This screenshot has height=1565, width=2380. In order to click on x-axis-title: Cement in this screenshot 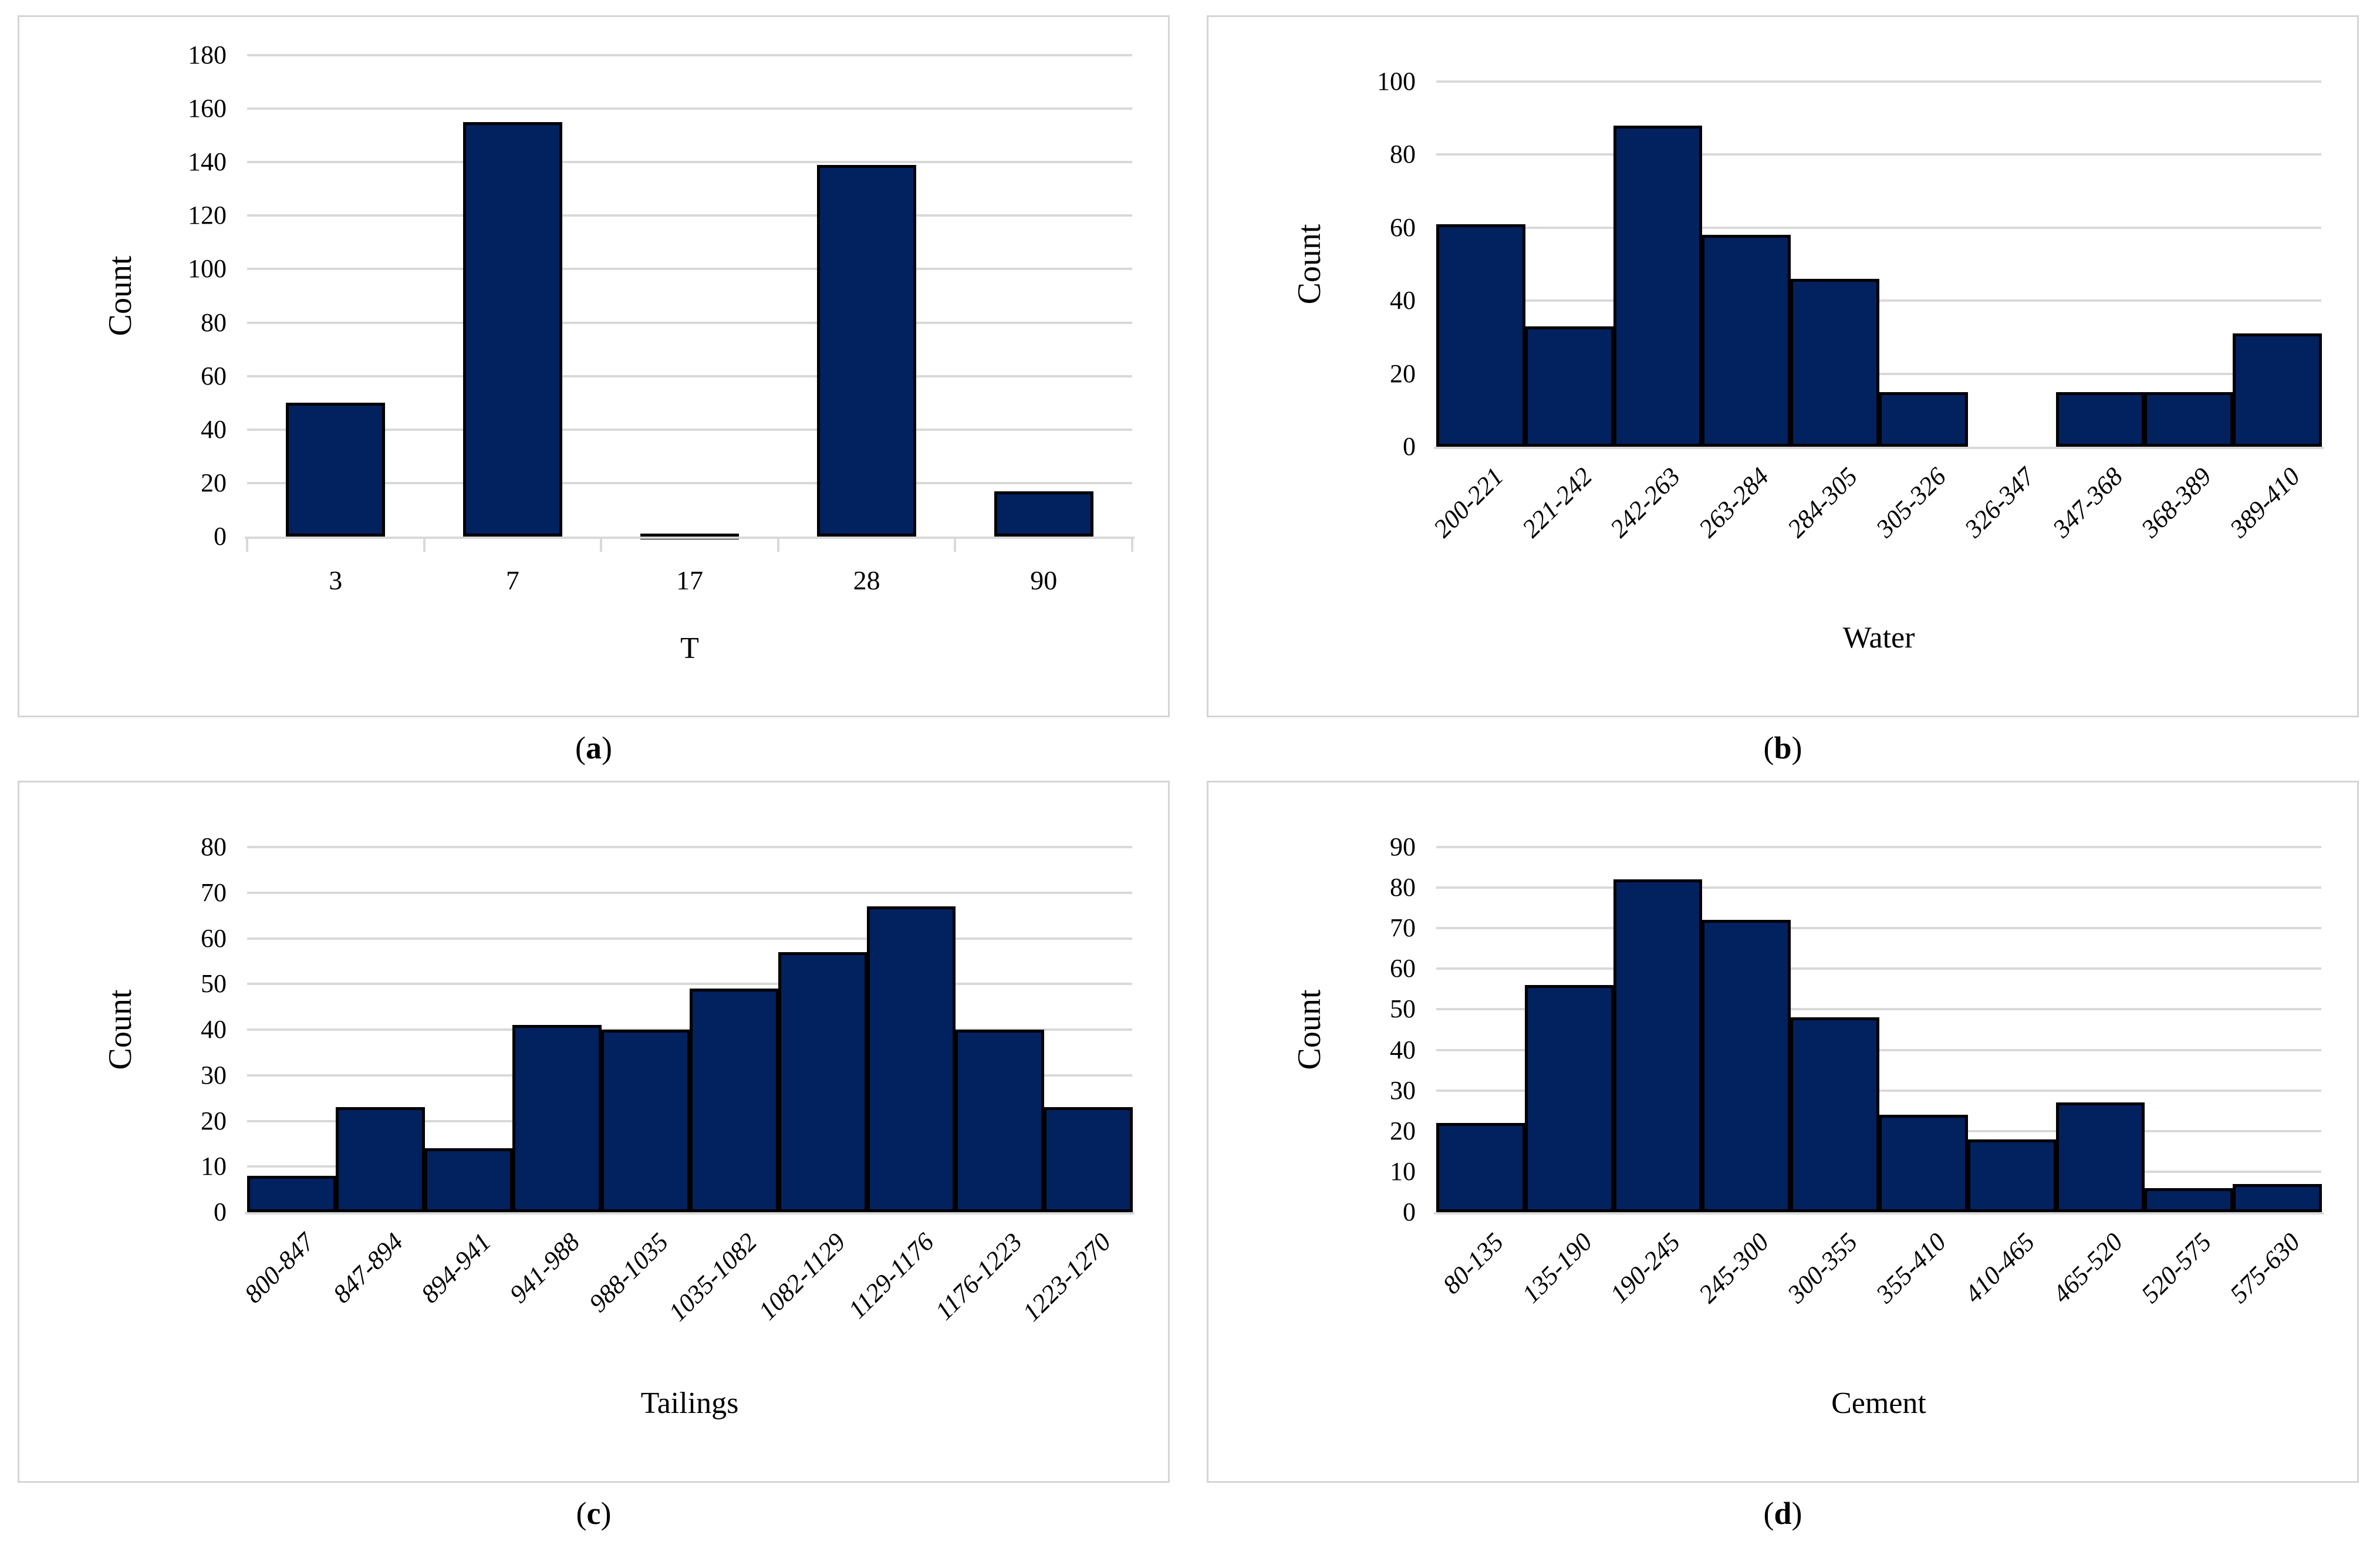, I will do `click(1878, 1403)`.